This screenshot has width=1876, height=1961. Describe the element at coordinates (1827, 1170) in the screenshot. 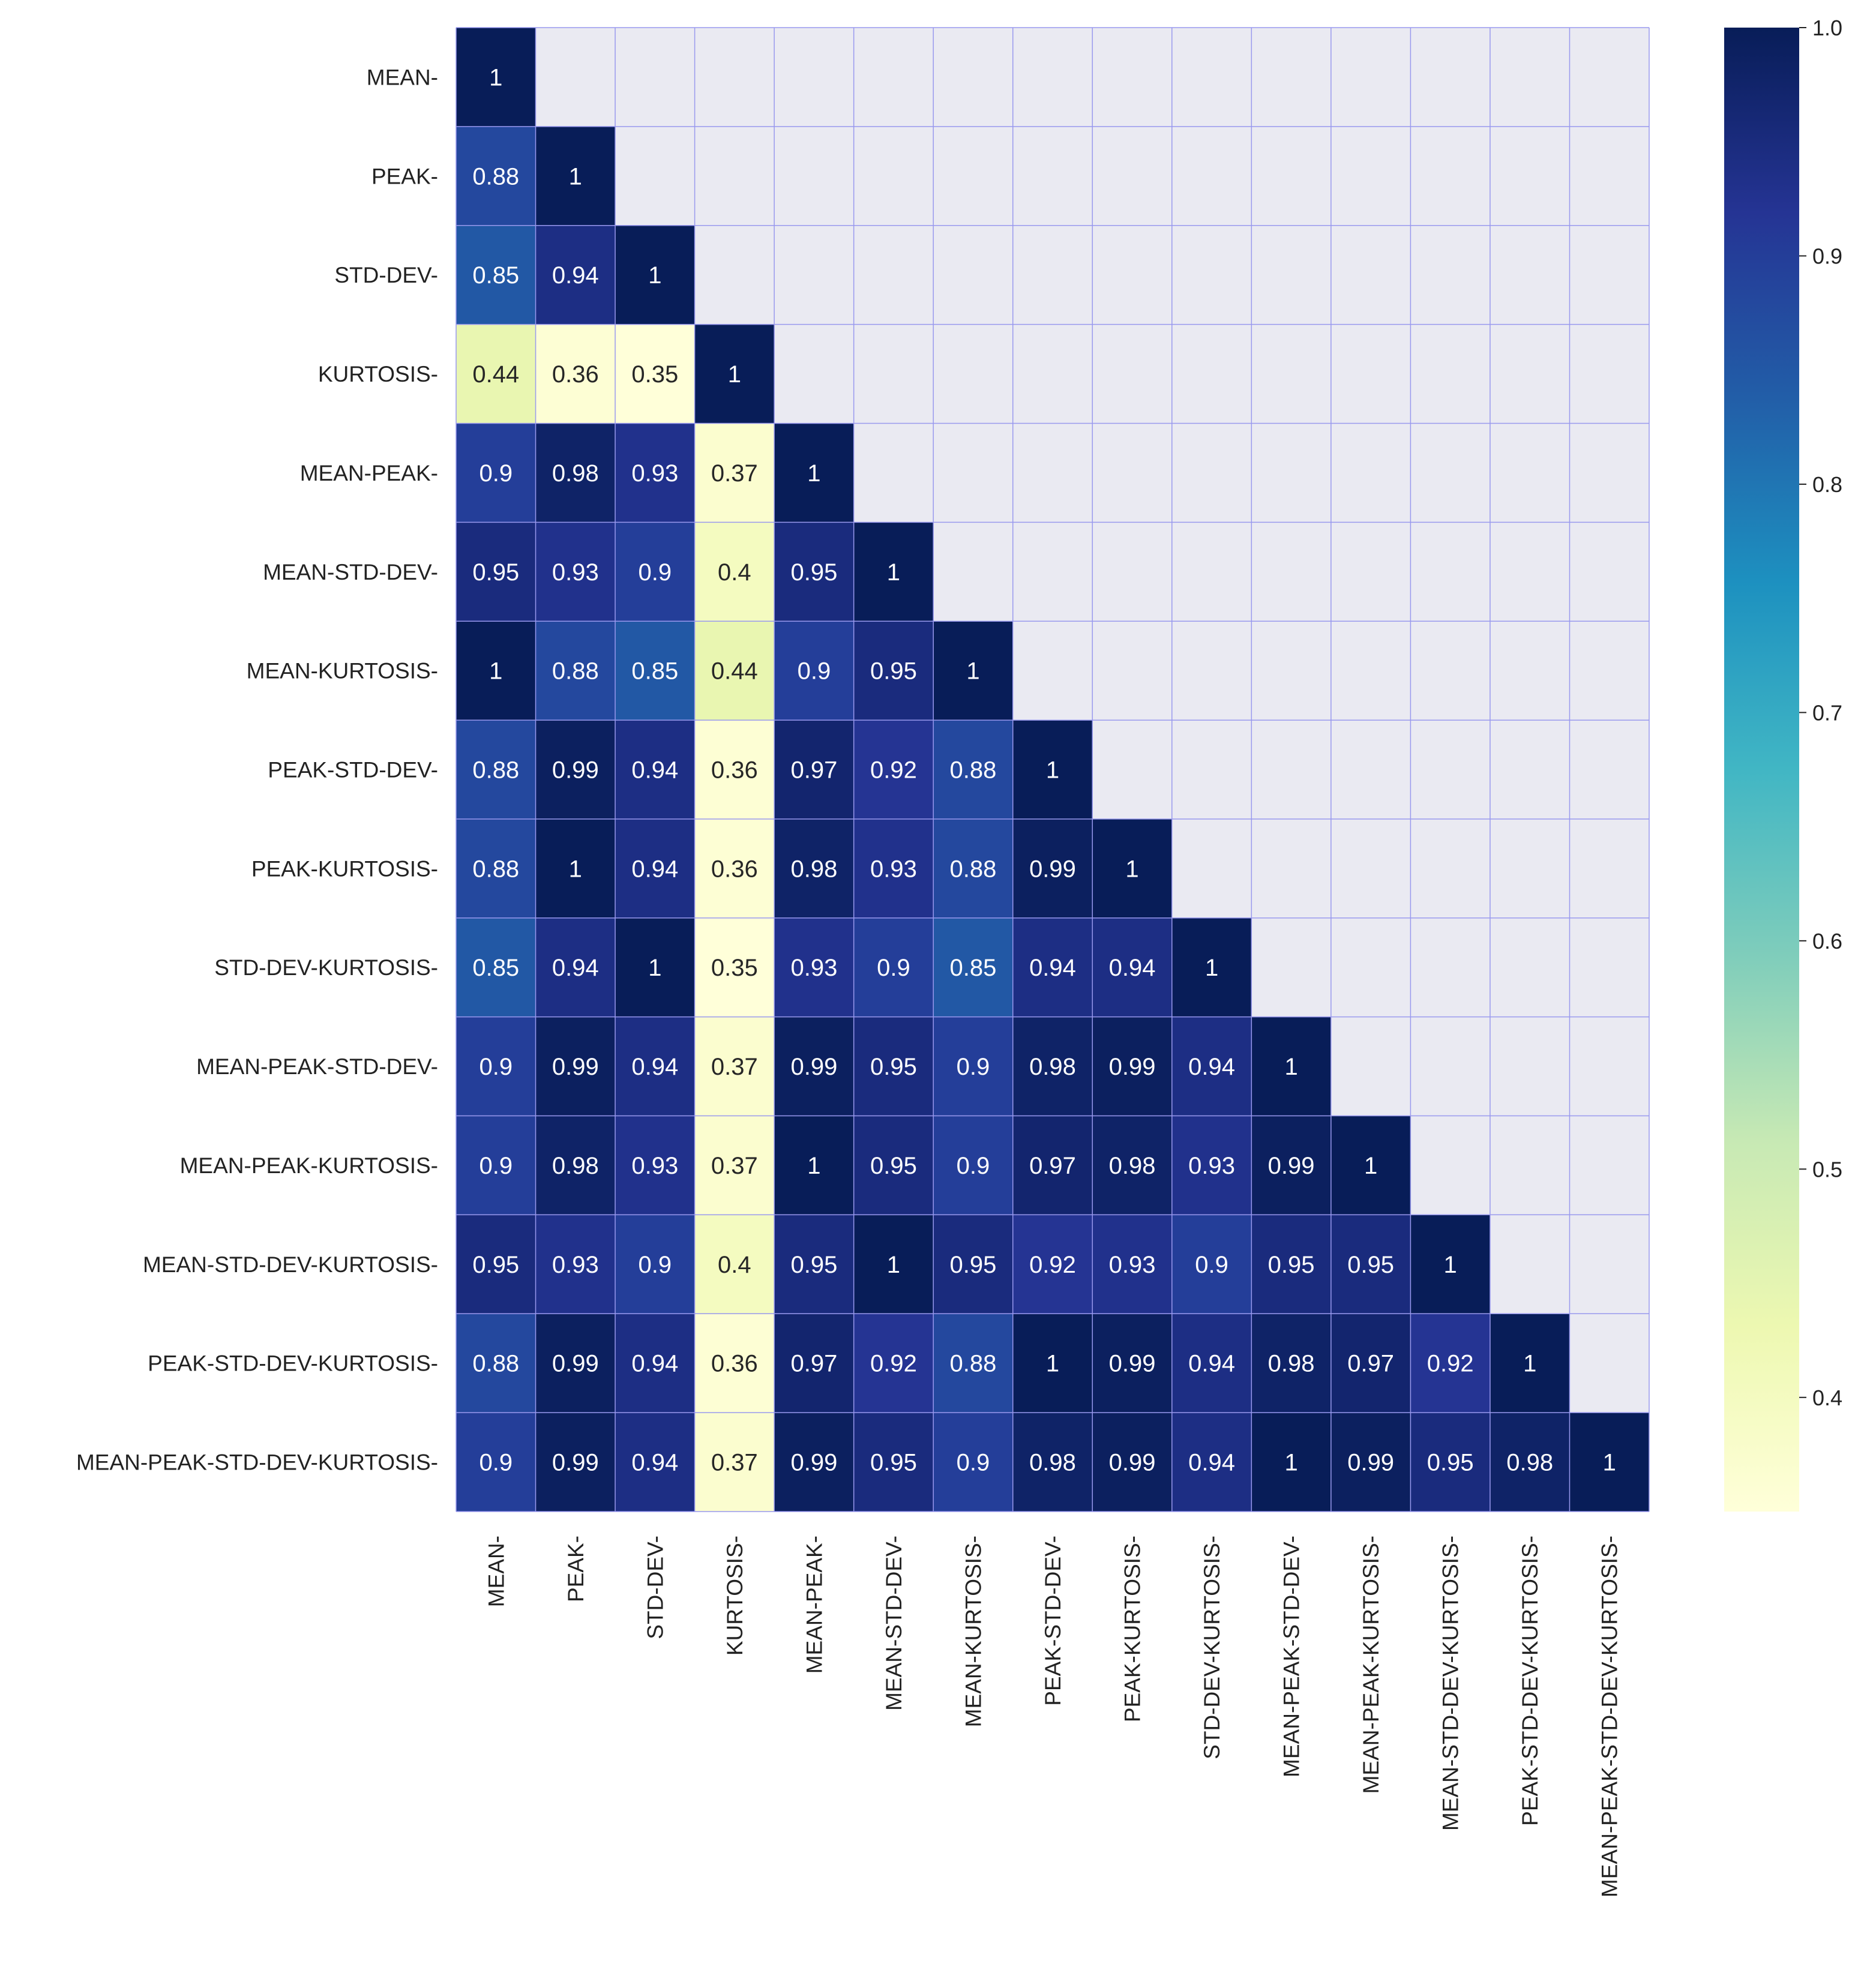

I see `colorbar-tick-label: 0.5` at that location.